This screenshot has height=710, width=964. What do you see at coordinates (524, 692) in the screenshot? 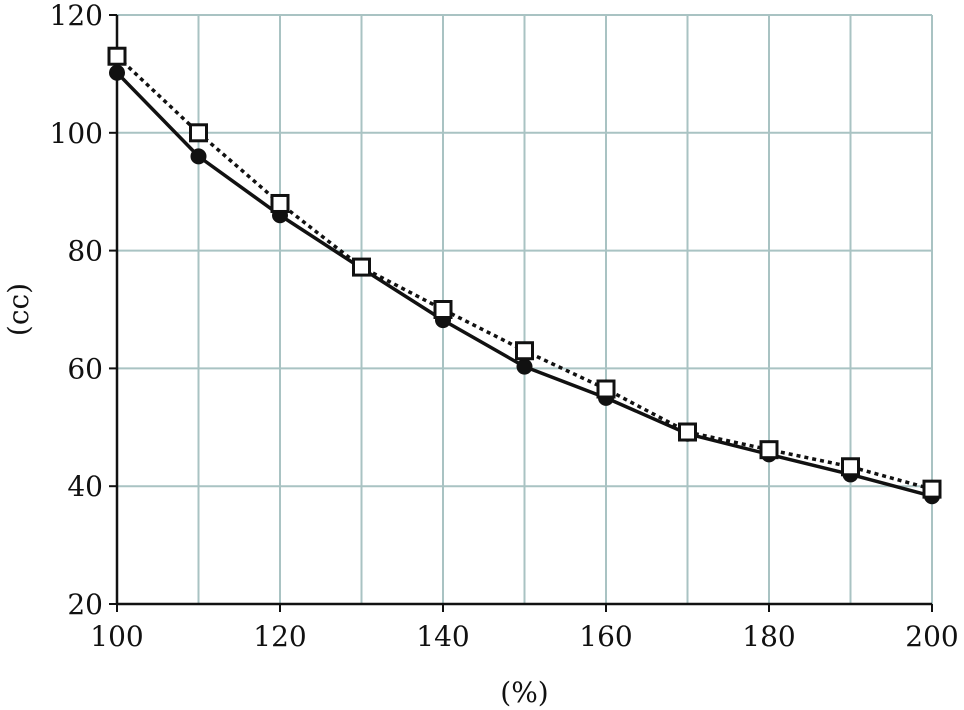
I see `x-axis-label: (%)` at bounding box center [524, 692].